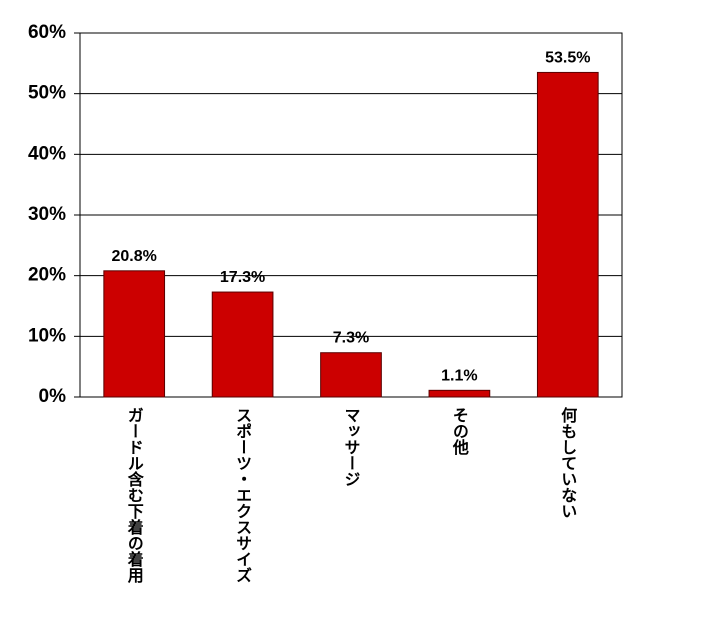 The image size is (721, 626). What do you see at coordinates (47, 93) in the screenshot?
I see `y-tick-label: 50%` at bounding box center [47, 93].